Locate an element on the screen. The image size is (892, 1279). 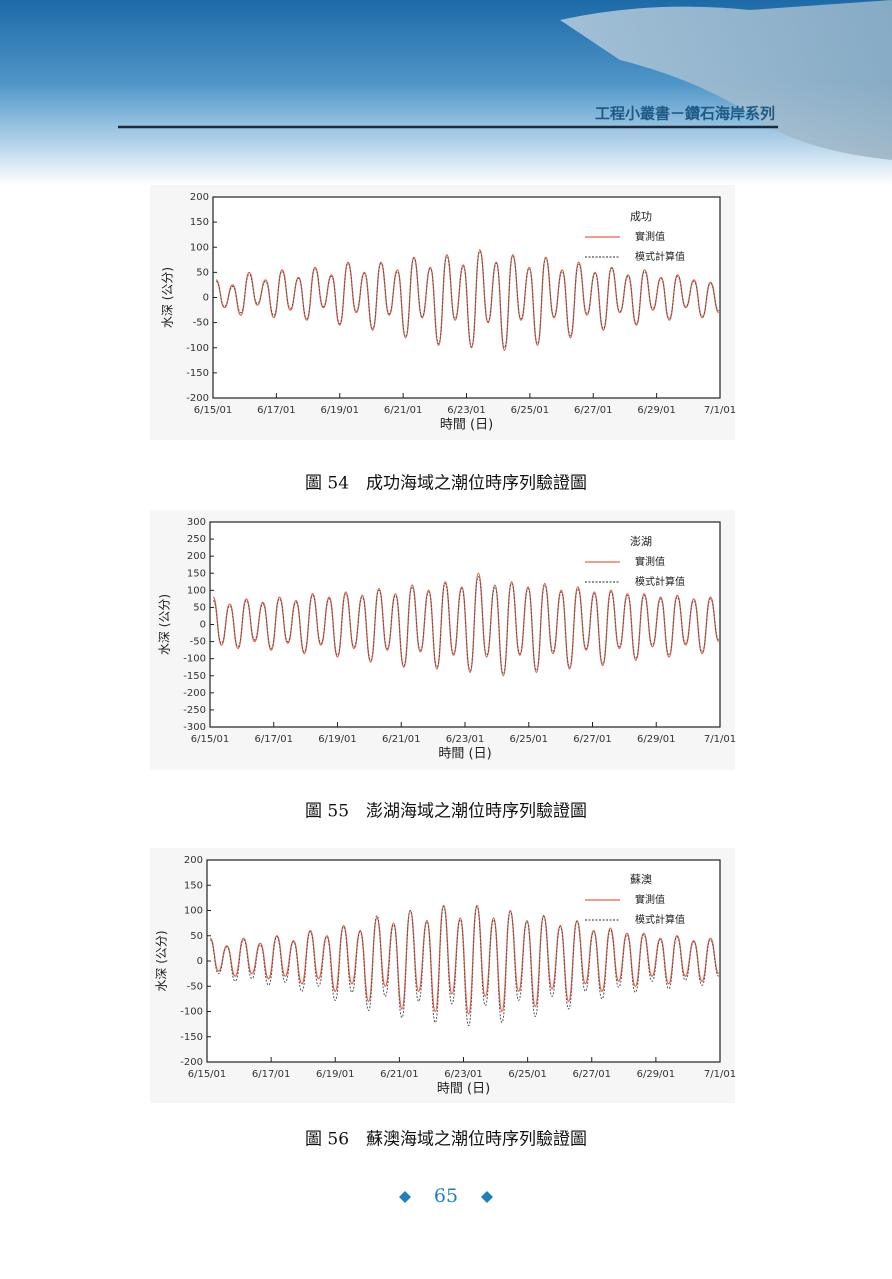
legend-title: 成功 is located at coordinates (641, 216).